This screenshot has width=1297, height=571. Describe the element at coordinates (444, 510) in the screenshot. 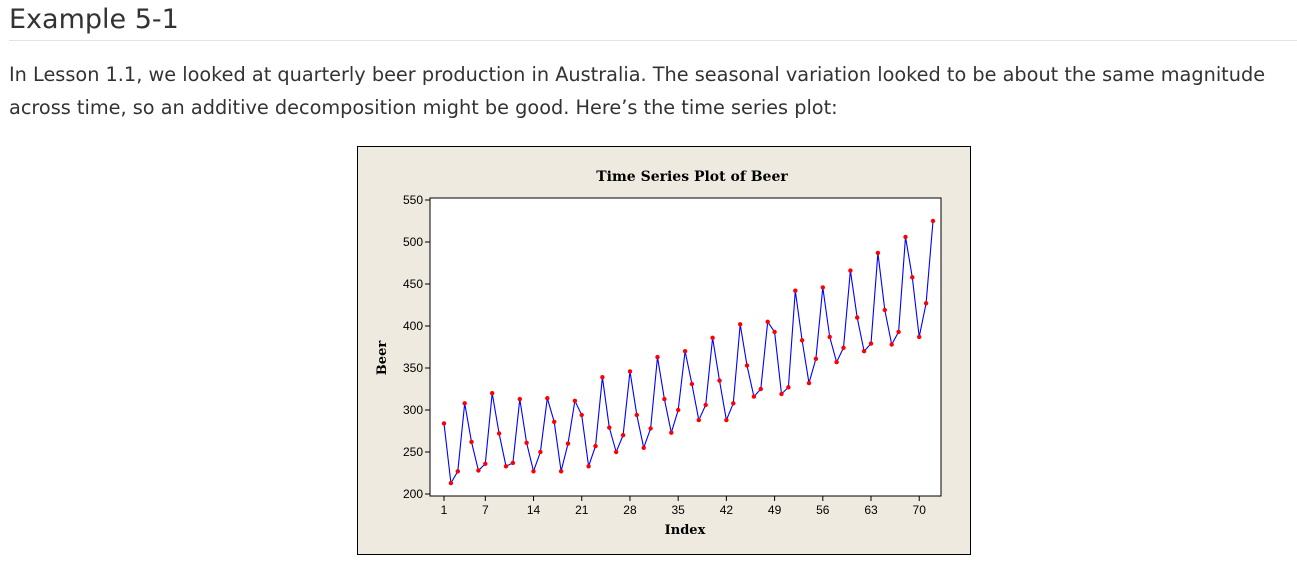

I see `x-tick-label: 1` at that location.